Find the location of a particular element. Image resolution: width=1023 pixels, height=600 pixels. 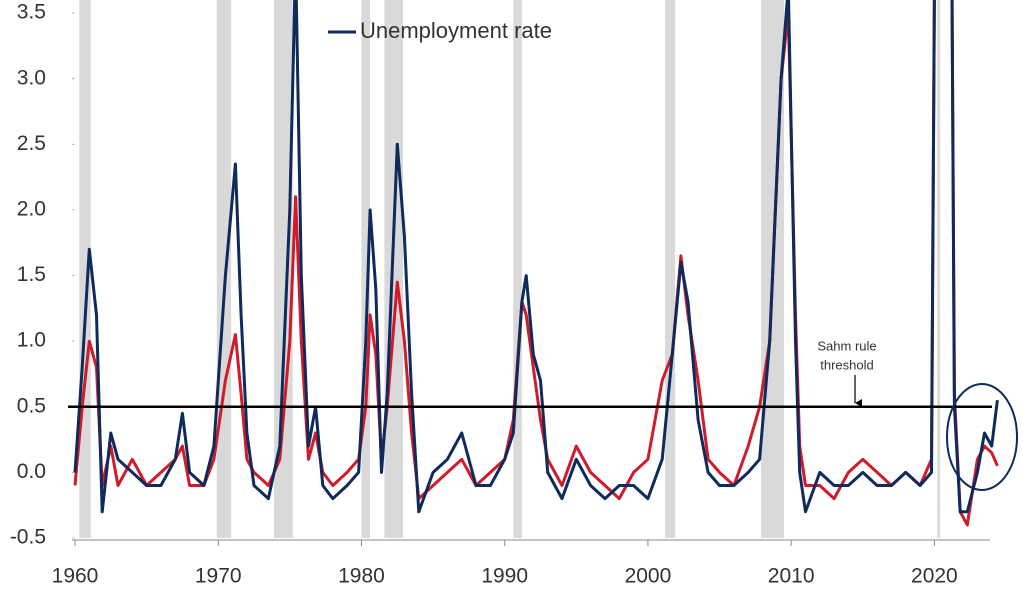

x-tick-label: 2000 is located at coordinates (648, 576).